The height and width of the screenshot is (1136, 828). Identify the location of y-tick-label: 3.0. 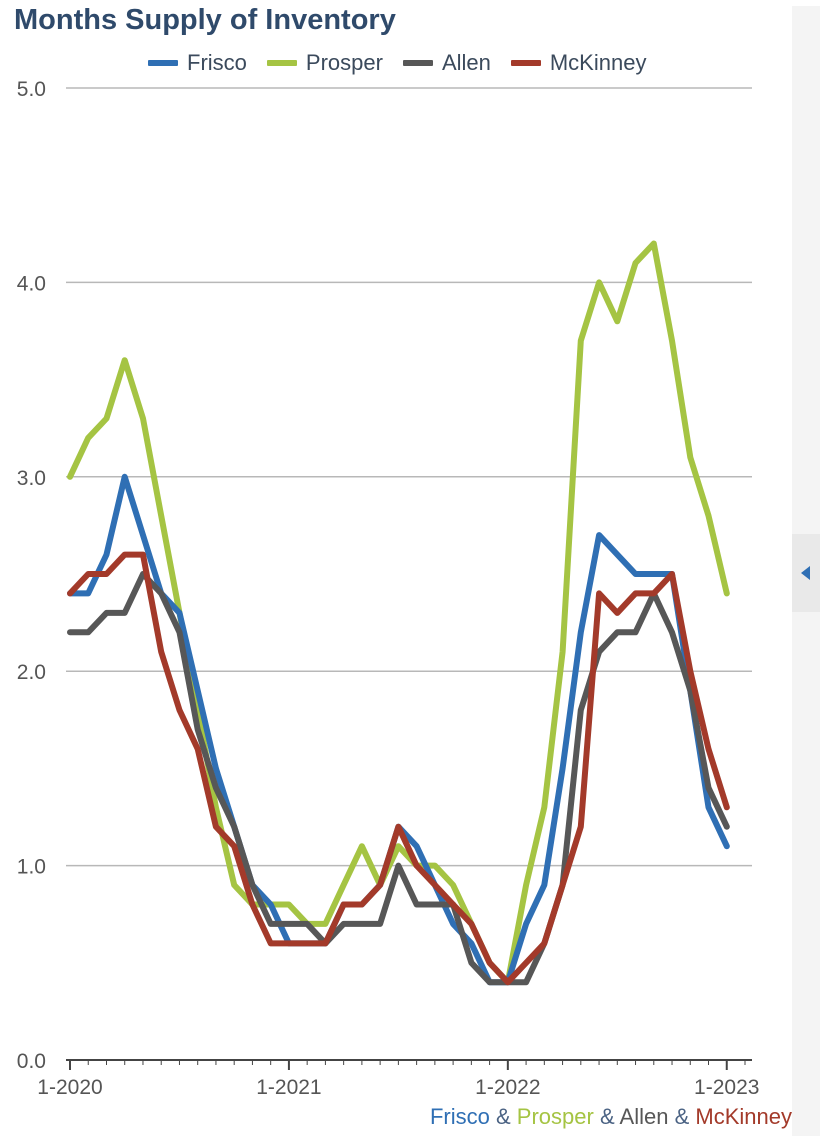
(31, 478).